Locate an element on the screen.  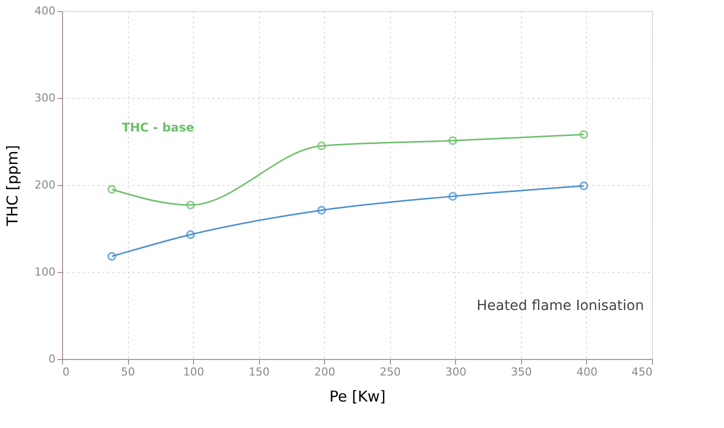
y-axis-title: THC [ppm] is located at coordinates (13, 186).